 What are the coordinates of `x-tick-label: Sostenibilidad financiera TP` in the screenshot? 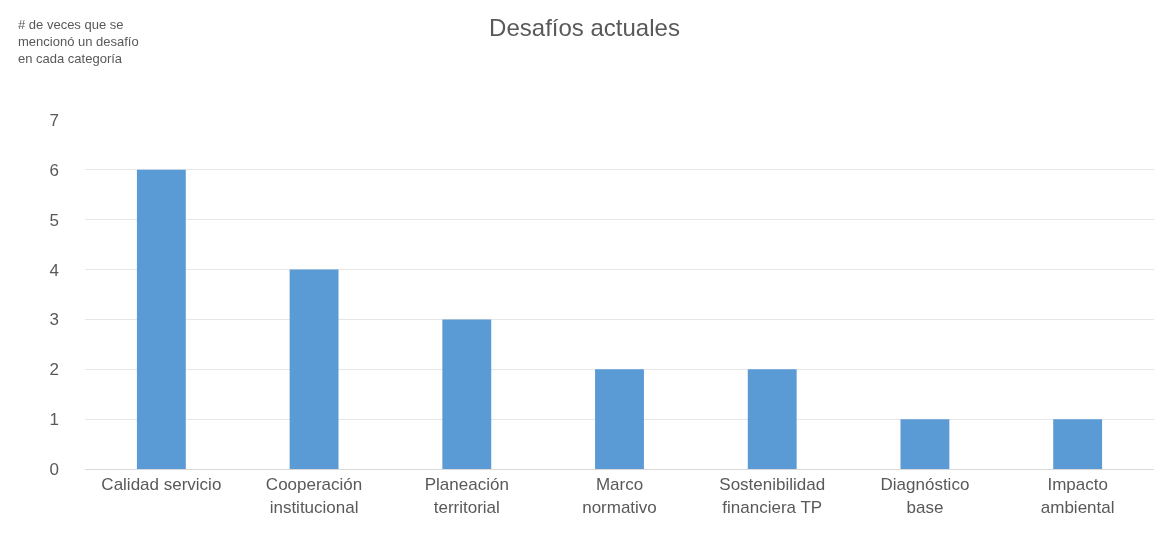 It's located at (772, 496).